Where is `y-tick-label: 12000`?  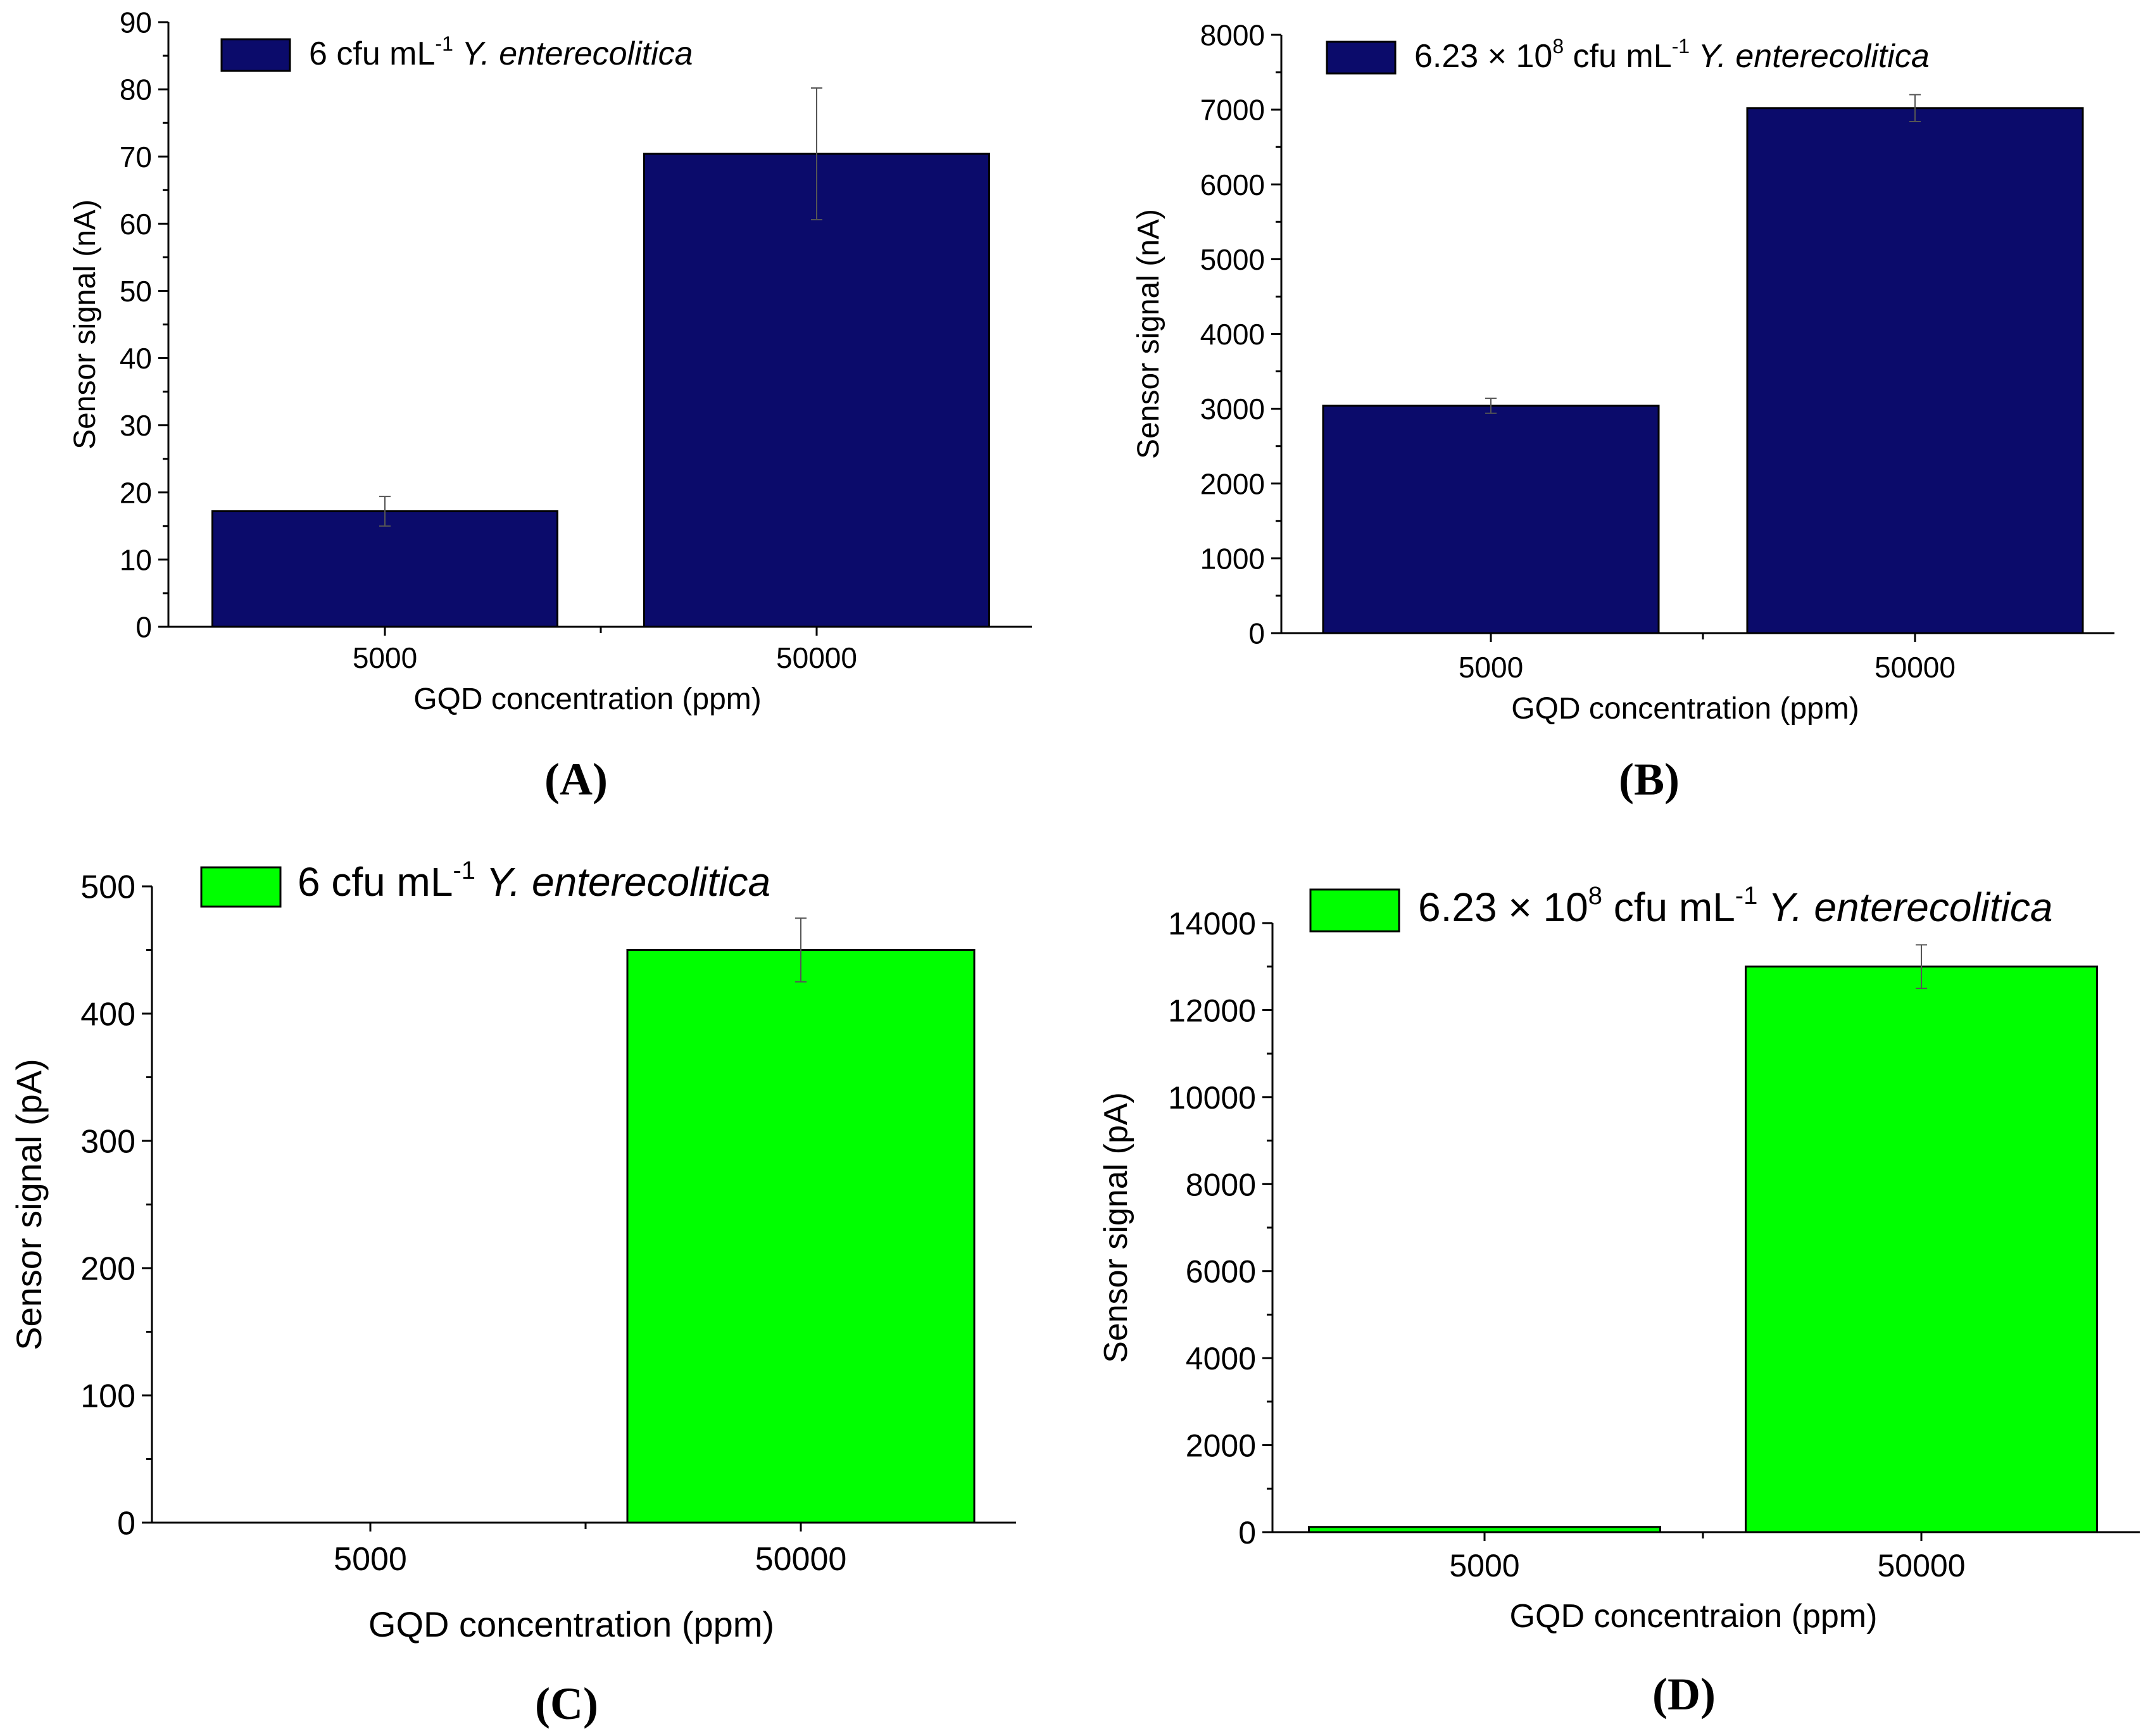 y-tick-label: 12000 is located at coordinates (1212, 1010).